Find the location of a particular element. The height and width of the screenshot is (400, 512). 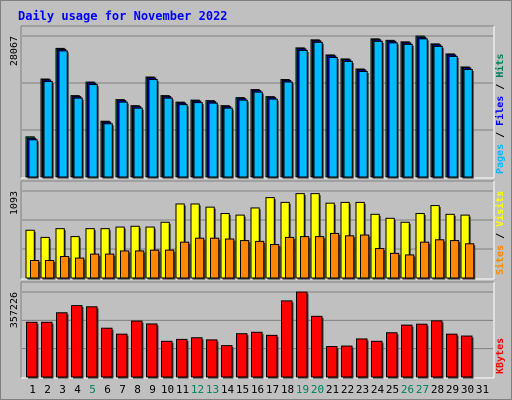

x-tick-label-31: 31 is located at coordinates (482, 389).